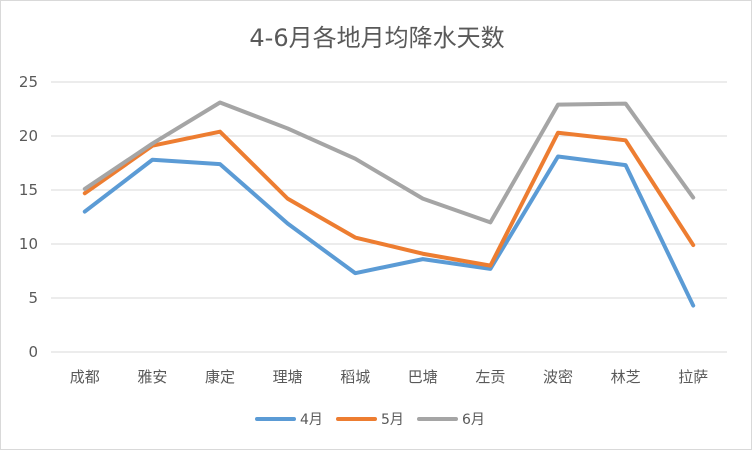 This screenshot has width=752, height=450. I want to click on y-tick-label: 5, so click(33, 298).